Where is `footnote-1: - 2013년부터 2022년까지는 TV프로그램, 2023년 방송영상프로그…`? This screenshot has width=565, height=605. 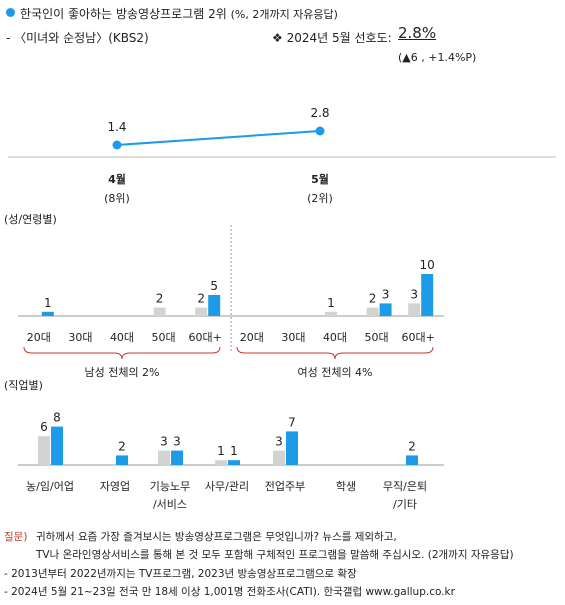 footnote-1: - 2013년부터 2022년까지는 TV프로그램, 2023년 방송영상프로그… is located at coordinates (180, 574).